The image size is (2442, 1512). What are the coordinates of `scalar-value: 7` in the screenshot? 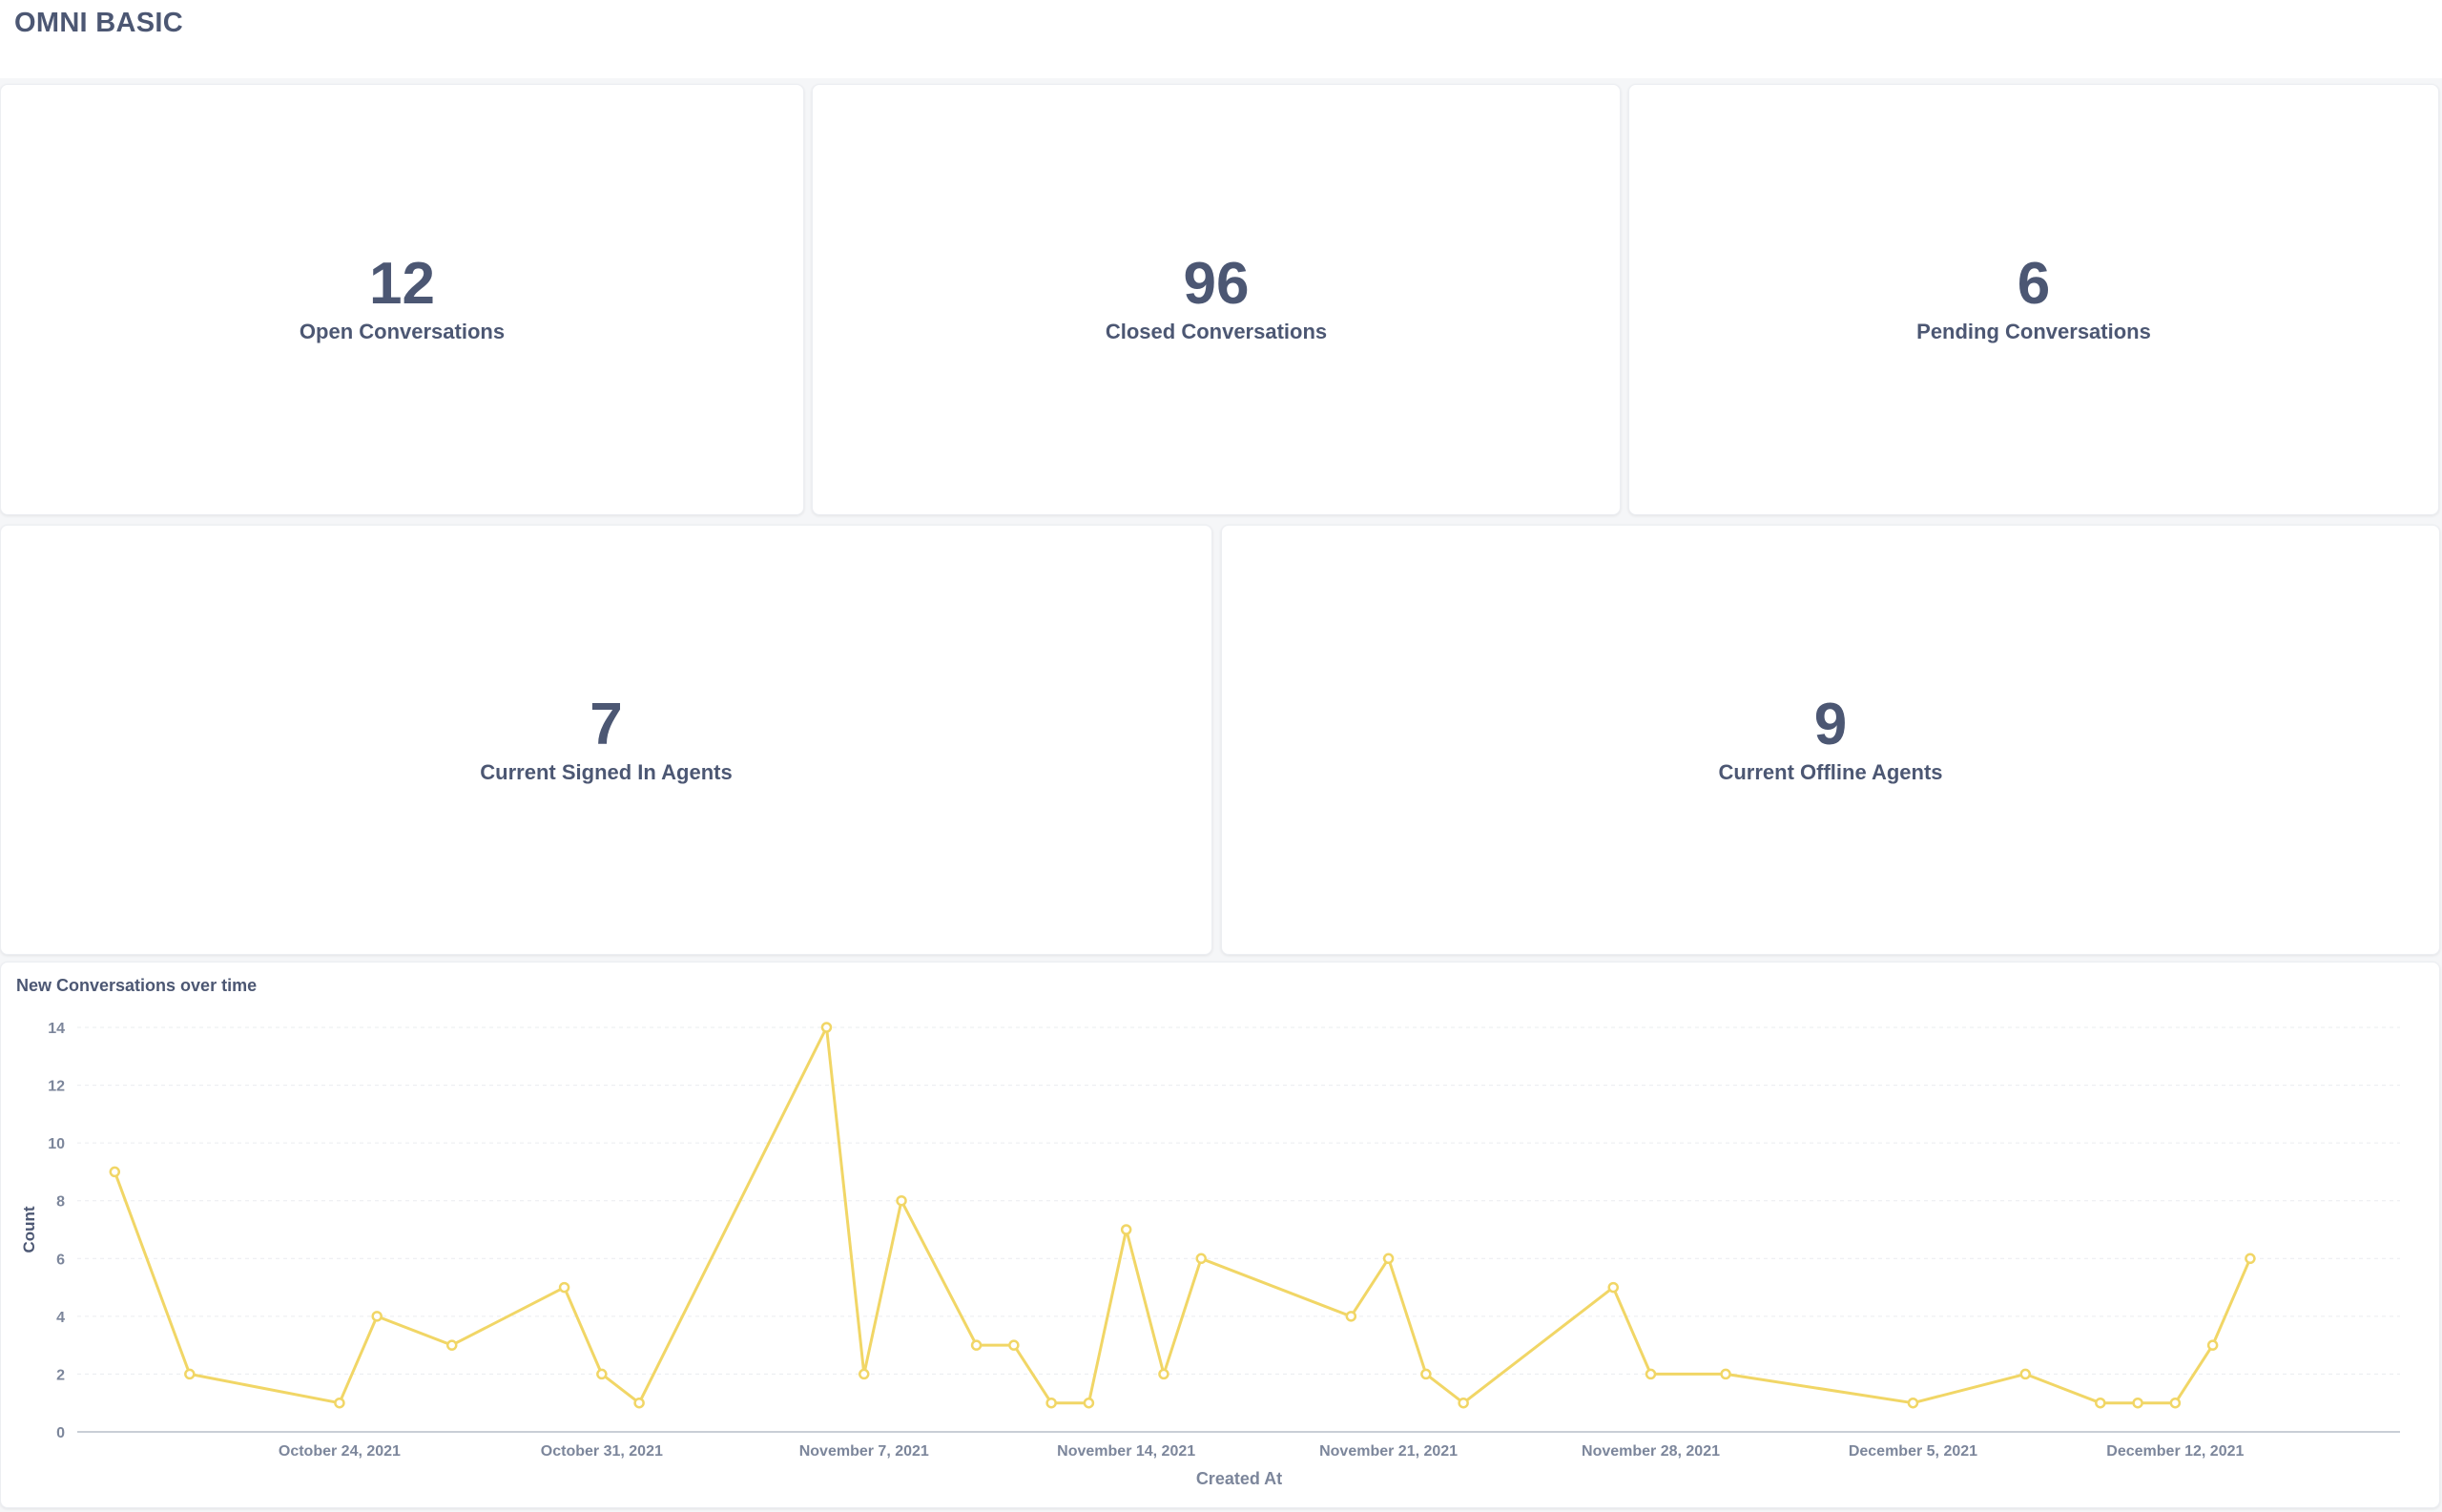 It's located at (606, 724).